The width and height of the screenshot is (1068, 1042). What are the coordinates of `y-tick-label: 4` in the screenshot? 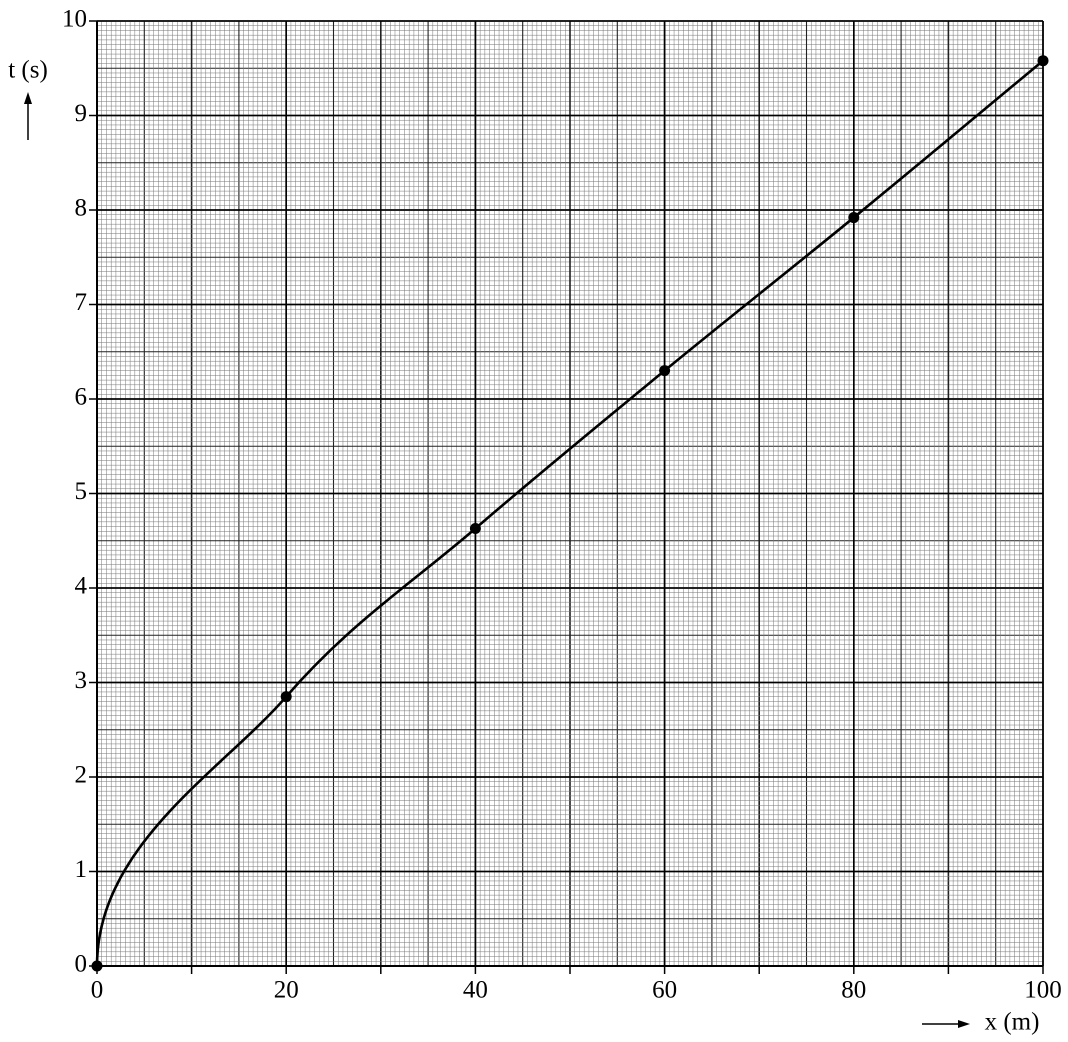 It's located at (81, 586).